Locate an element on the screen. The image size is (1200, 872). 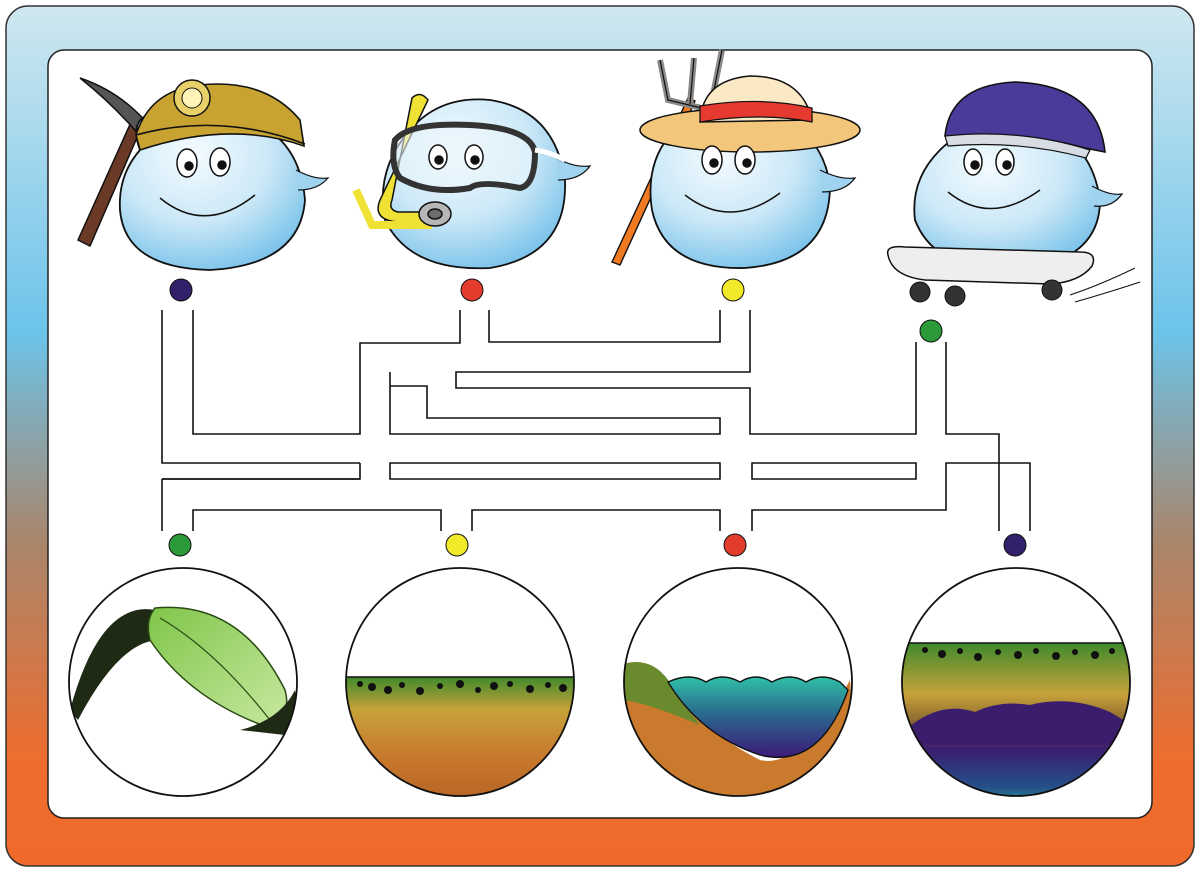
leaf-habitat is located at coordinates (183, 682).